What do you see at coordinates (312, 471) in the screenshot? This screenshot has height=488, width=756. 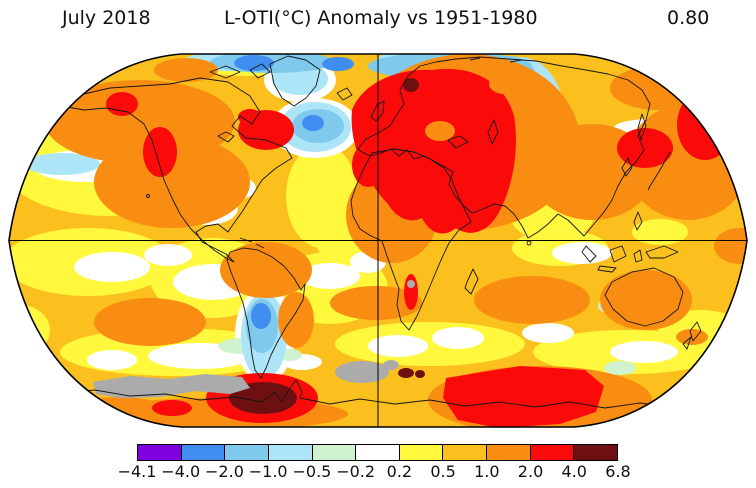 I see `colorbar-tick-label: −0.5` at bounding box center [312, 471].